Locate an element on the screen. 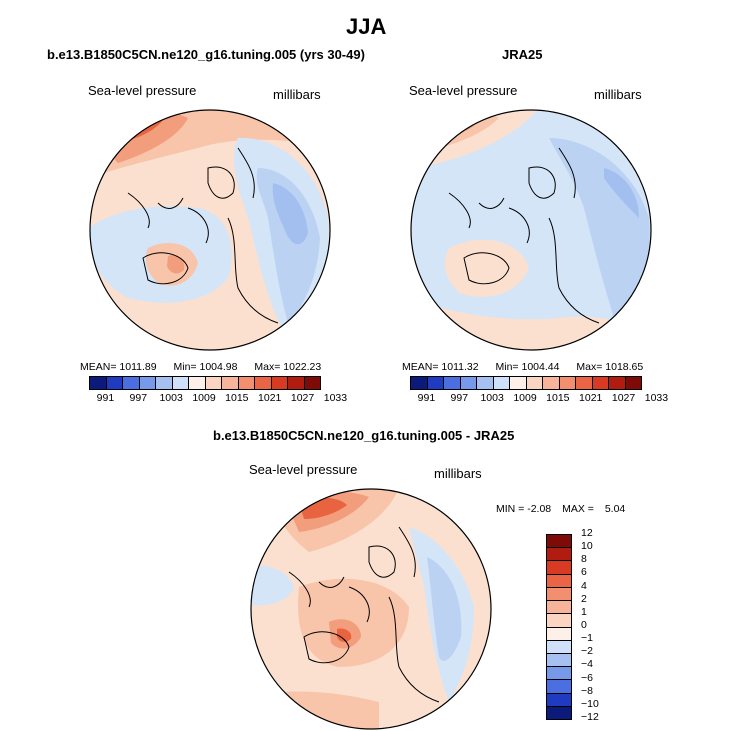 The width and height of the screenshot is (733, 731). colorbar-tick-label: 4 is located at coordinates (584, 585).